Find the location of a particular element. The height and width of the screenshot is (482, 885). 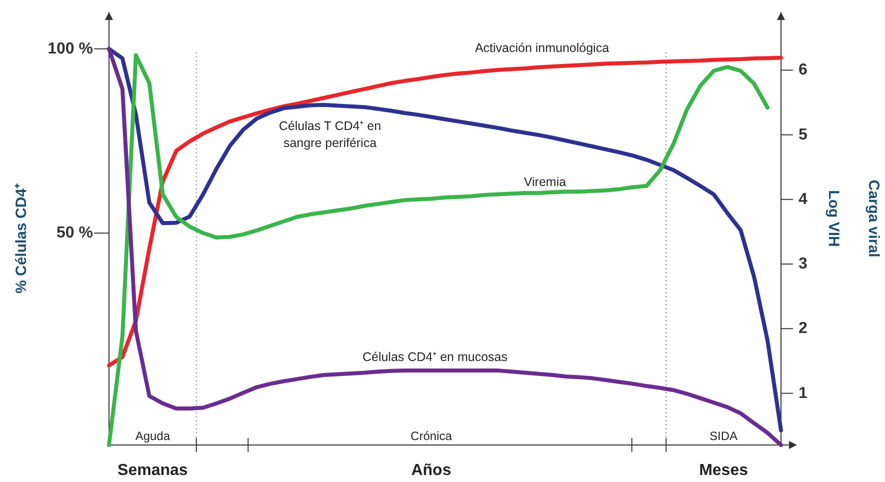

annotation: Crónica is located at coordinates (431, 436).